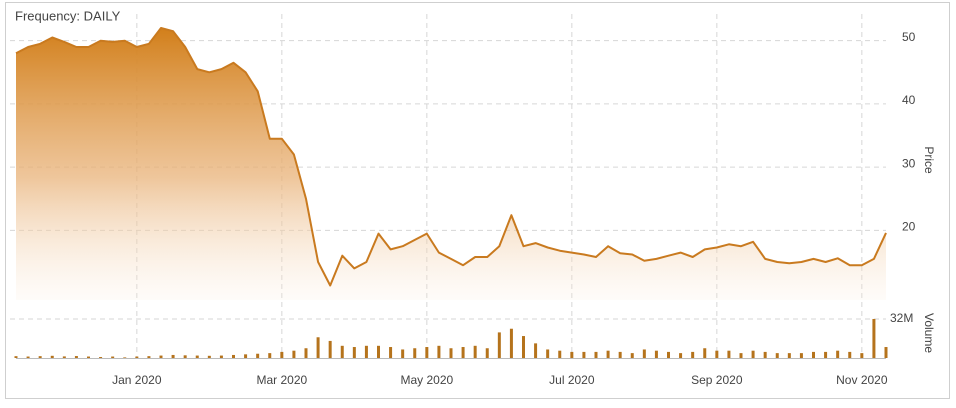 This screenshot has height=408, width=956. I want to click on y-tick-label: 30, so click(909, 163).